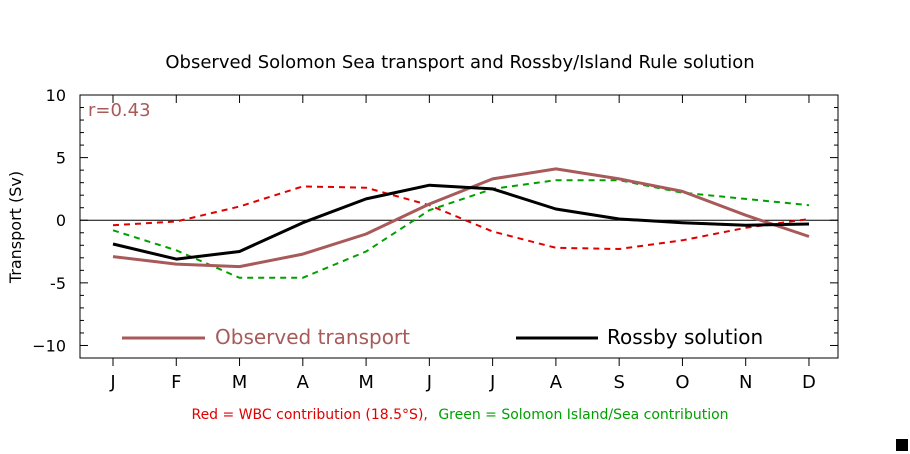  I want to click on x-tick-label: S, so click(618, 382).